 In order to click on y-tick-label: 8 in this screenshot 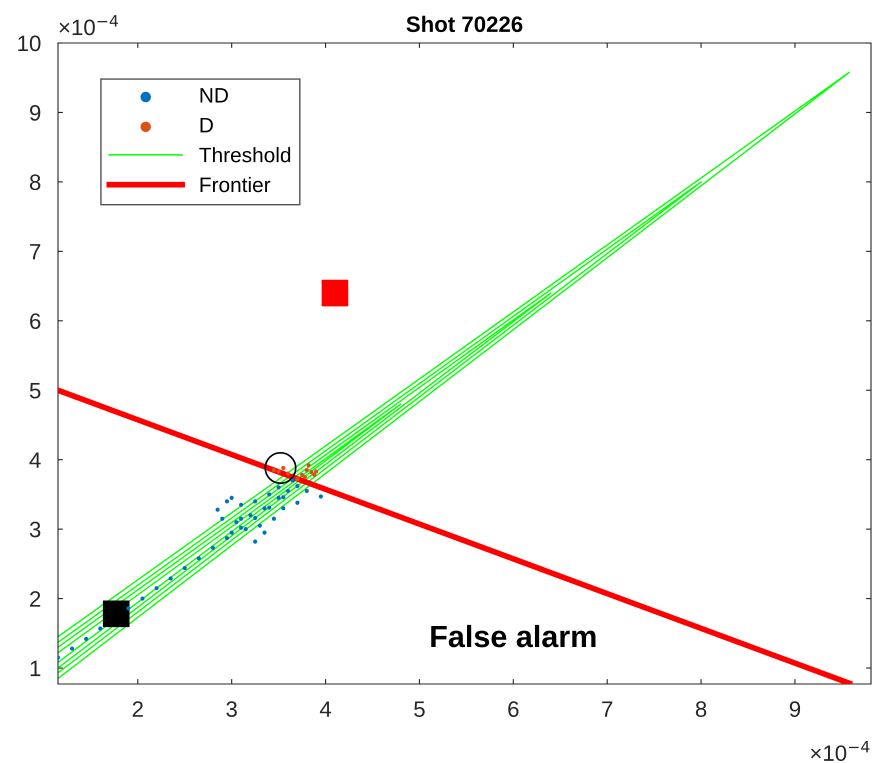, I will do `click(35, 182)`.